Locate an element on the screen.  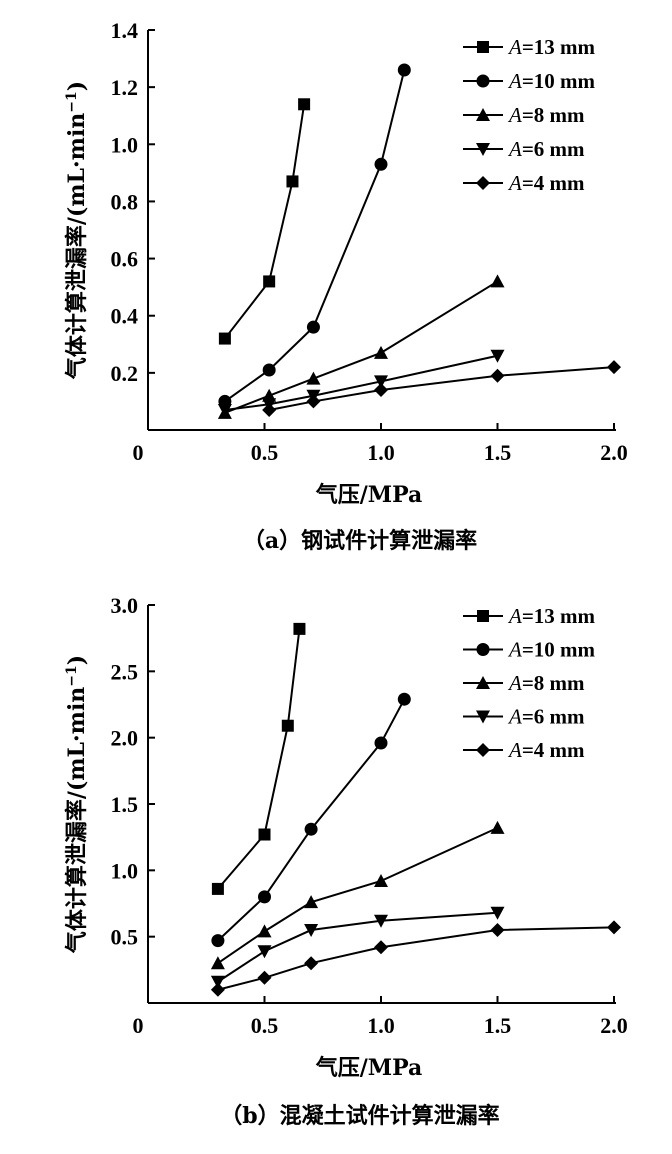
y-tick-label: 2.0 is located at coordinates (125, 738).